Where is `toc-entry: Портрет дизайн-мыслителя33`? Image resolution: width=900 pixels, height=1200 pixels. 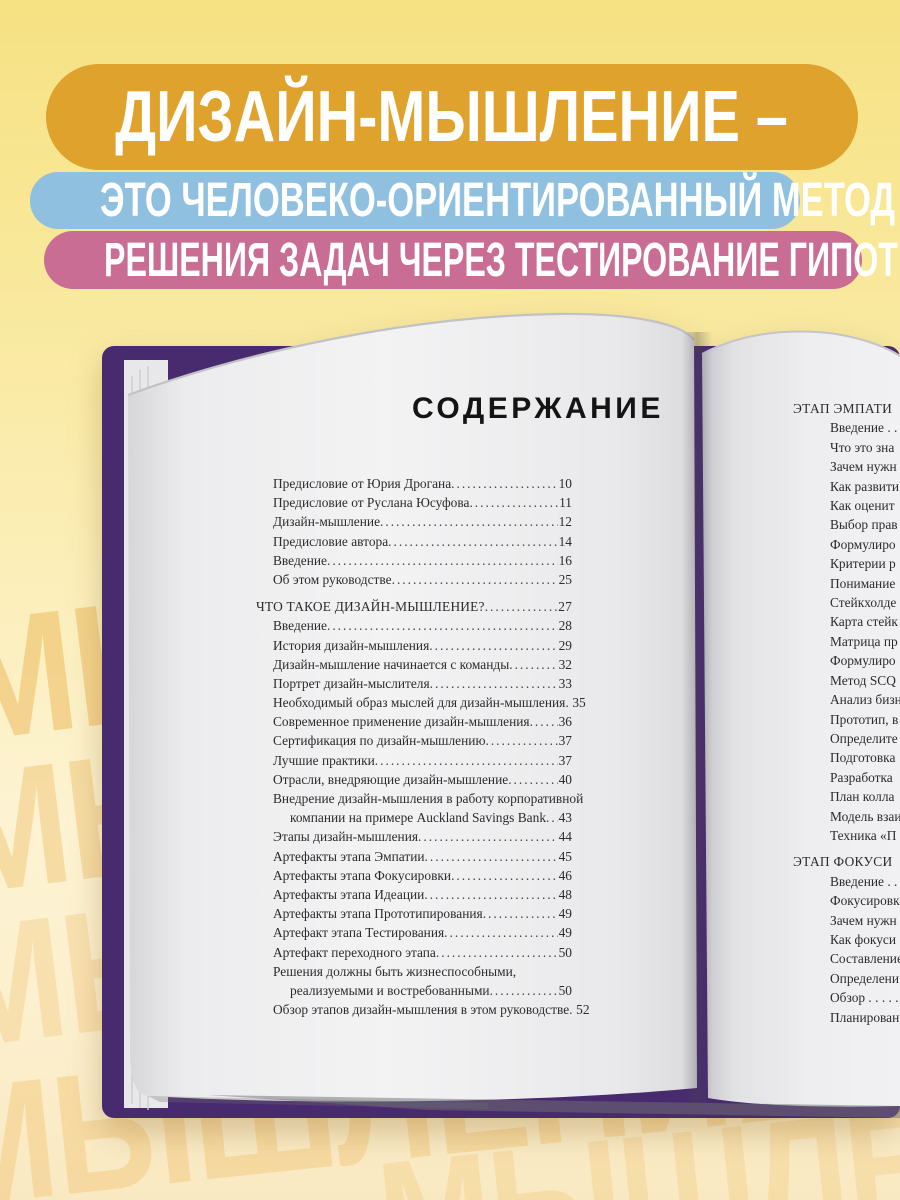
toc-entry: Портрет дизайн-мыслителя33 is located at coordinates (414, 683).